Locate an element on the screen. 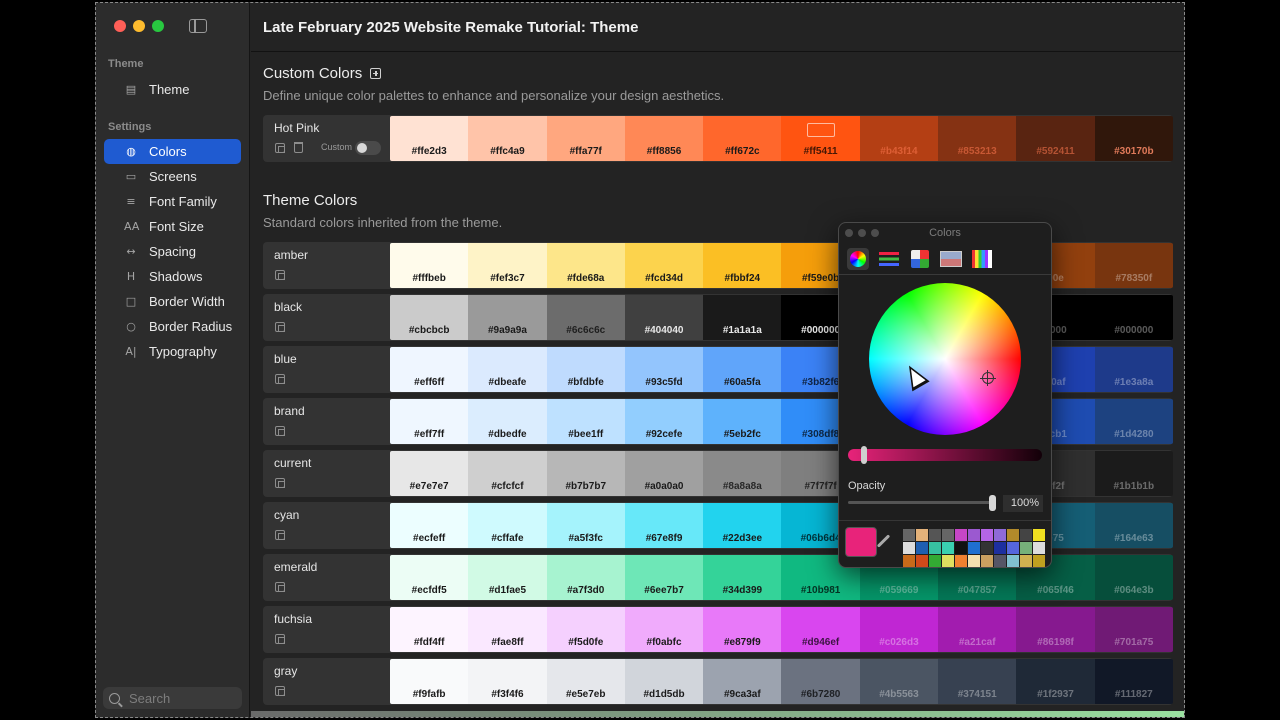 Image resolution: width=1280 pixels, height=720 pixels. panel-minimize-button is located at coordinates (862, 233).